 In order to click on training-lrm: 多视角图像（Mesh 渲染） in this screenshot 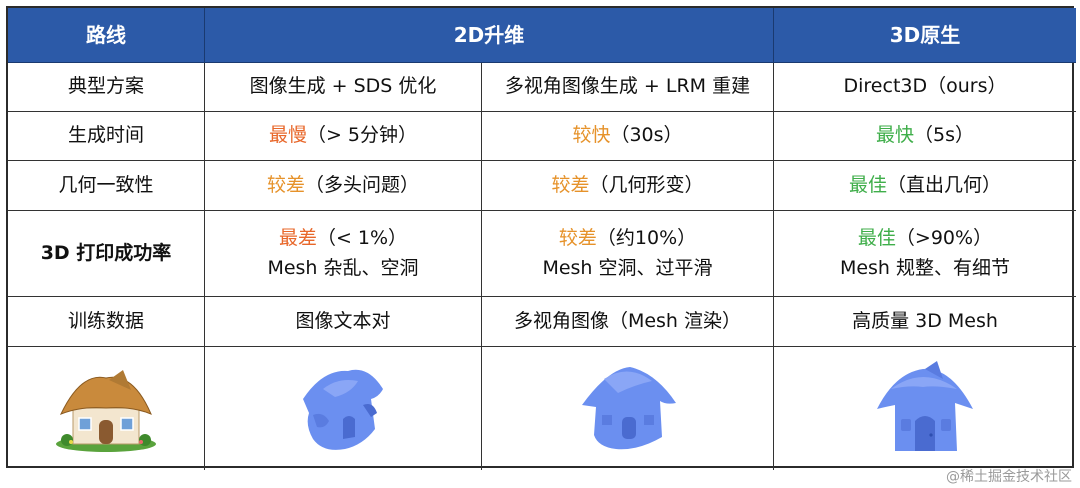, I will do `click(628, 322)`.